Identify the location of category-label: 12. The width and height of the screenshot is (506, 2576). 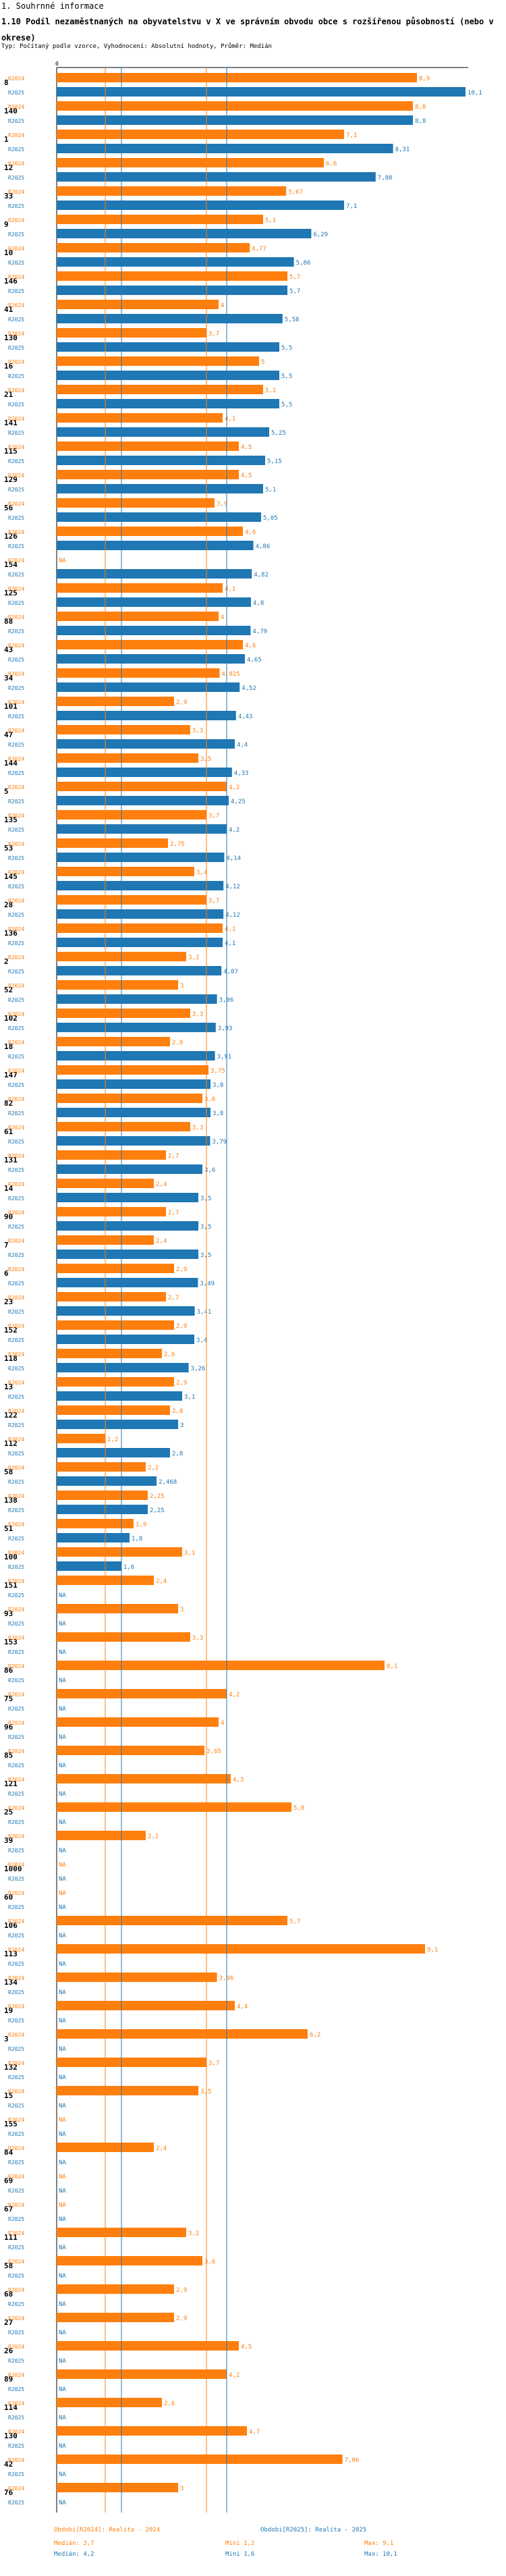
(8, 167).